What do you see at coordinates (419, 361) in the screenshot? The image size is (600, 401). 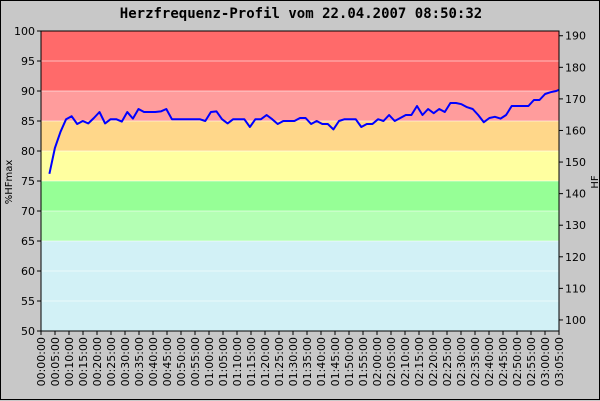 I see `x-tick-label: 02:15:00` at bounding box center [419, 361].